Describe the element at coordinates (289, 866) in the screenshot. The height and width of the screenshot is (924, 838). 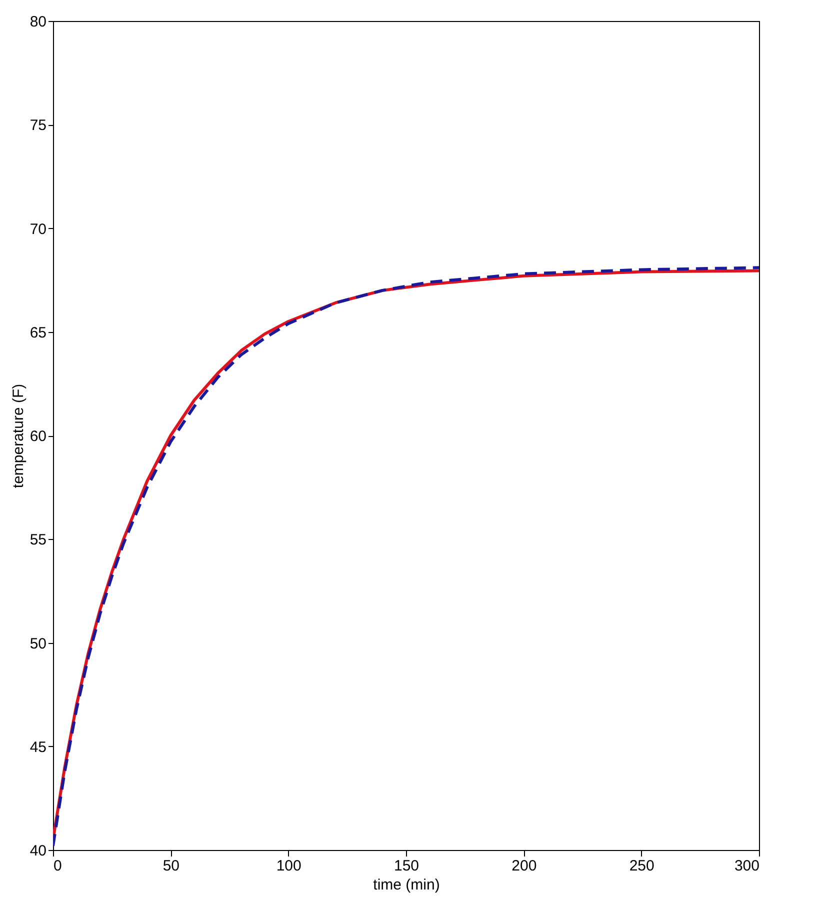
I see `x-tick-label: 100` at that location.